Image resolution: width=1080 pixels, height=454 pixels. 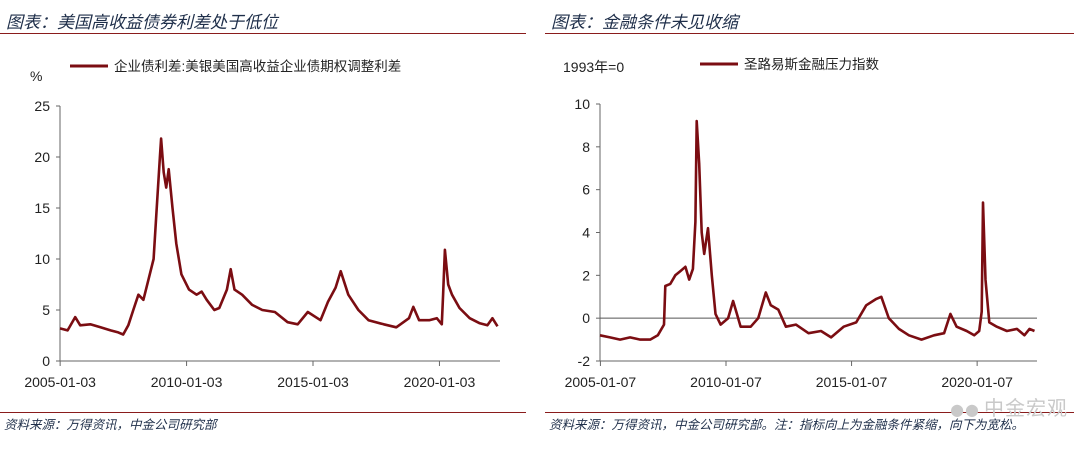 What do you see at coordinates (586, 275) in the screenshot?
I see `right-ytick-label: 2` at bounding box center [586, 275].